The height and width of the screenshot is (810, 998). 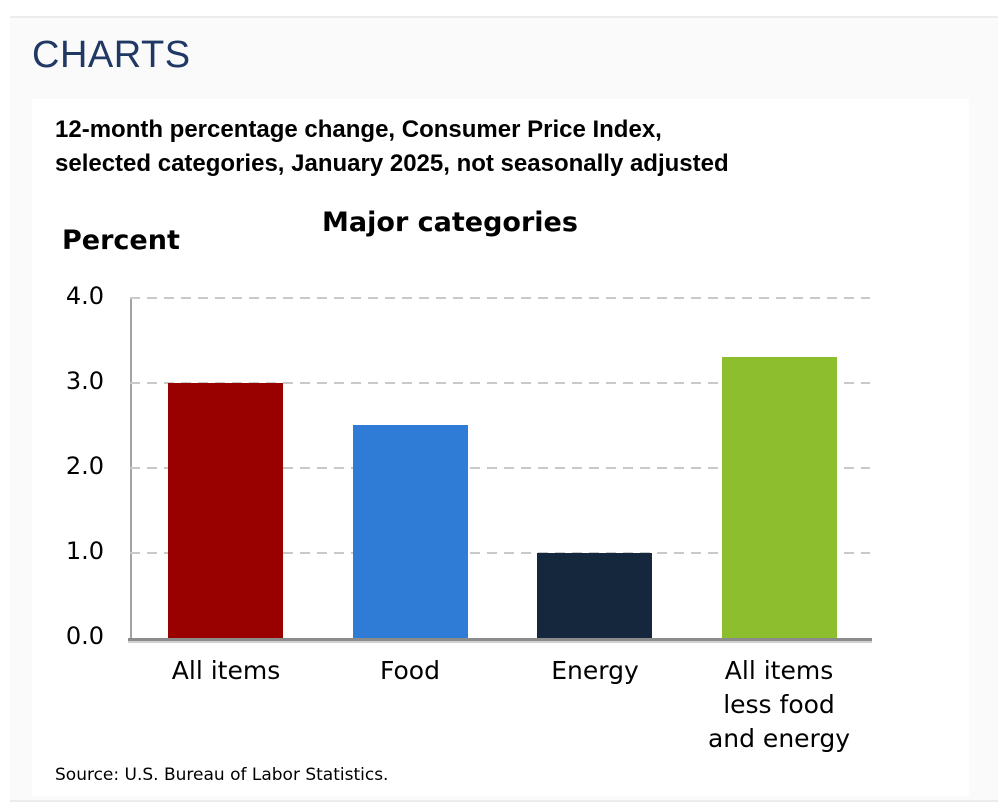 I want to click on y-axis-title: Percent, so click(x=121, y=240).